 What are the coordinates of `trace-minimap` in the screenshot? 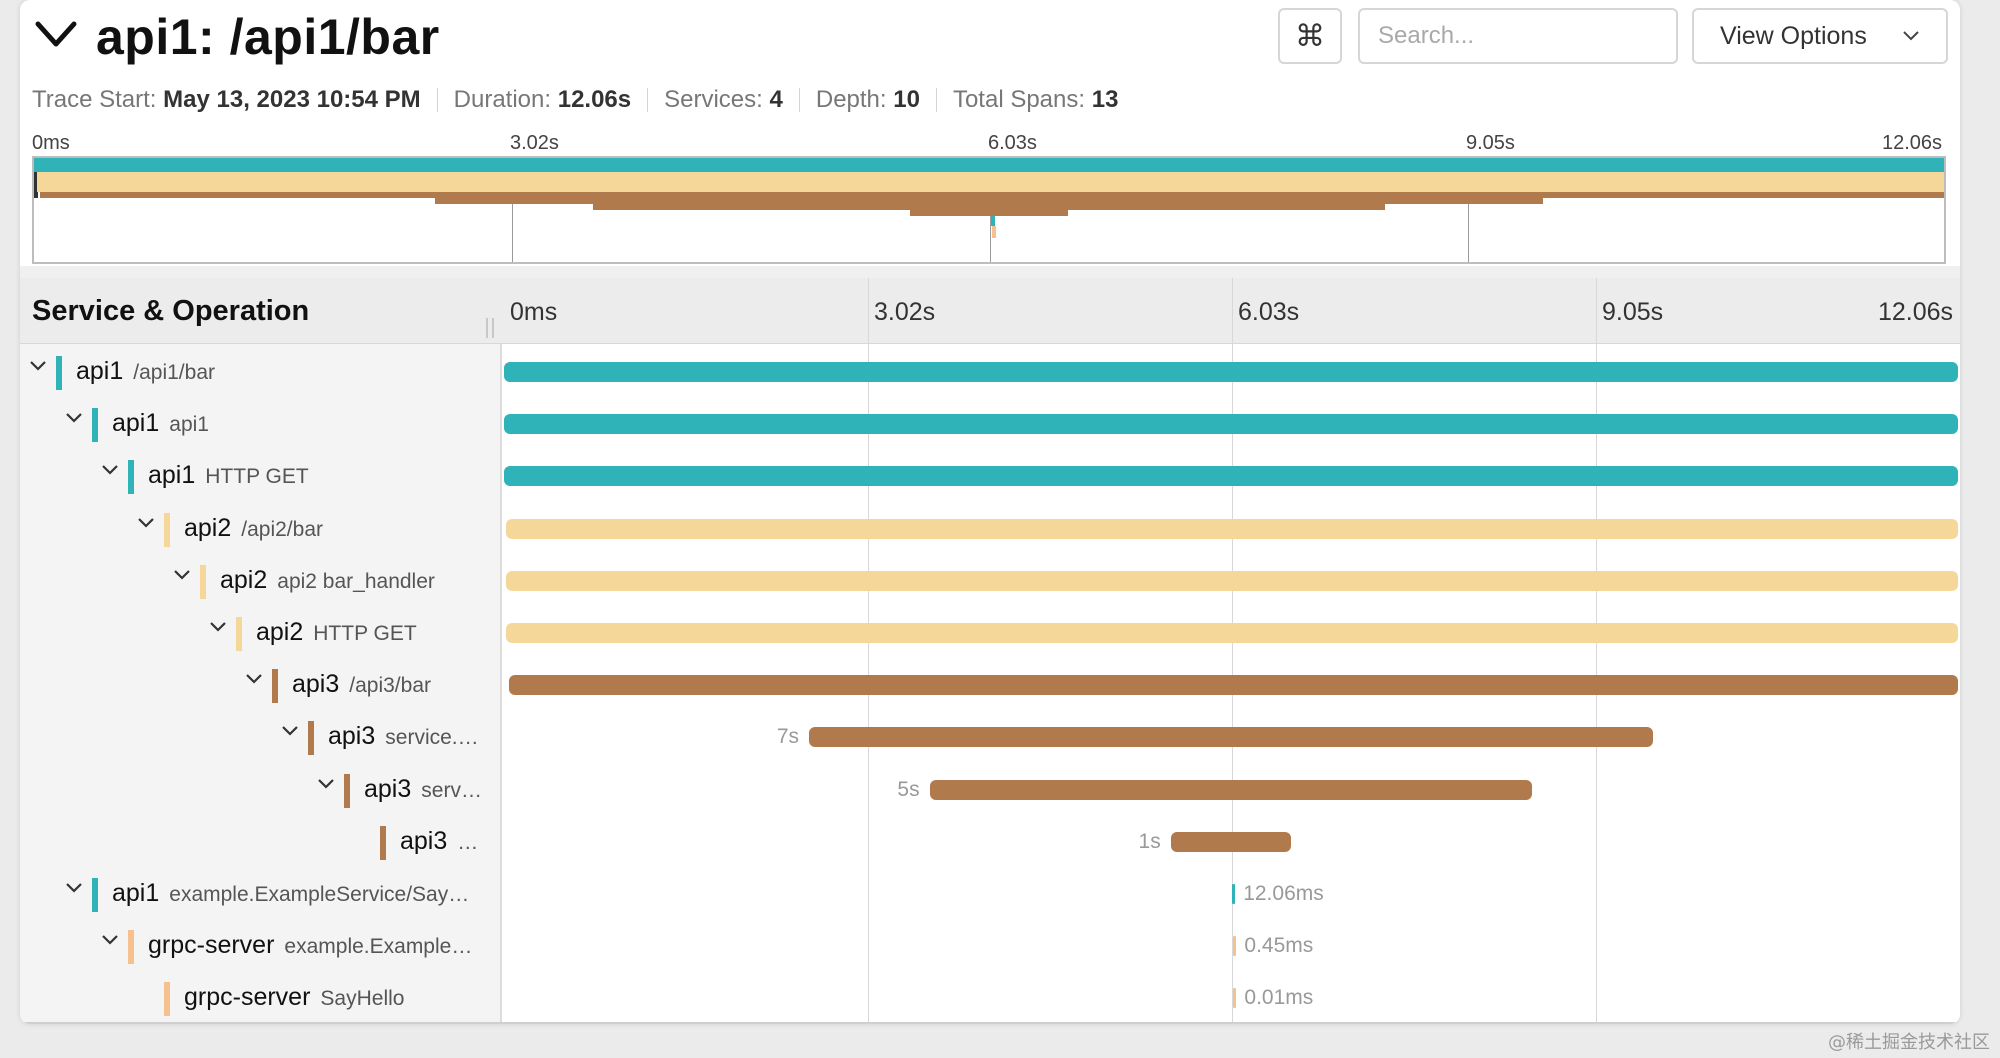 It's located at (989, 210).